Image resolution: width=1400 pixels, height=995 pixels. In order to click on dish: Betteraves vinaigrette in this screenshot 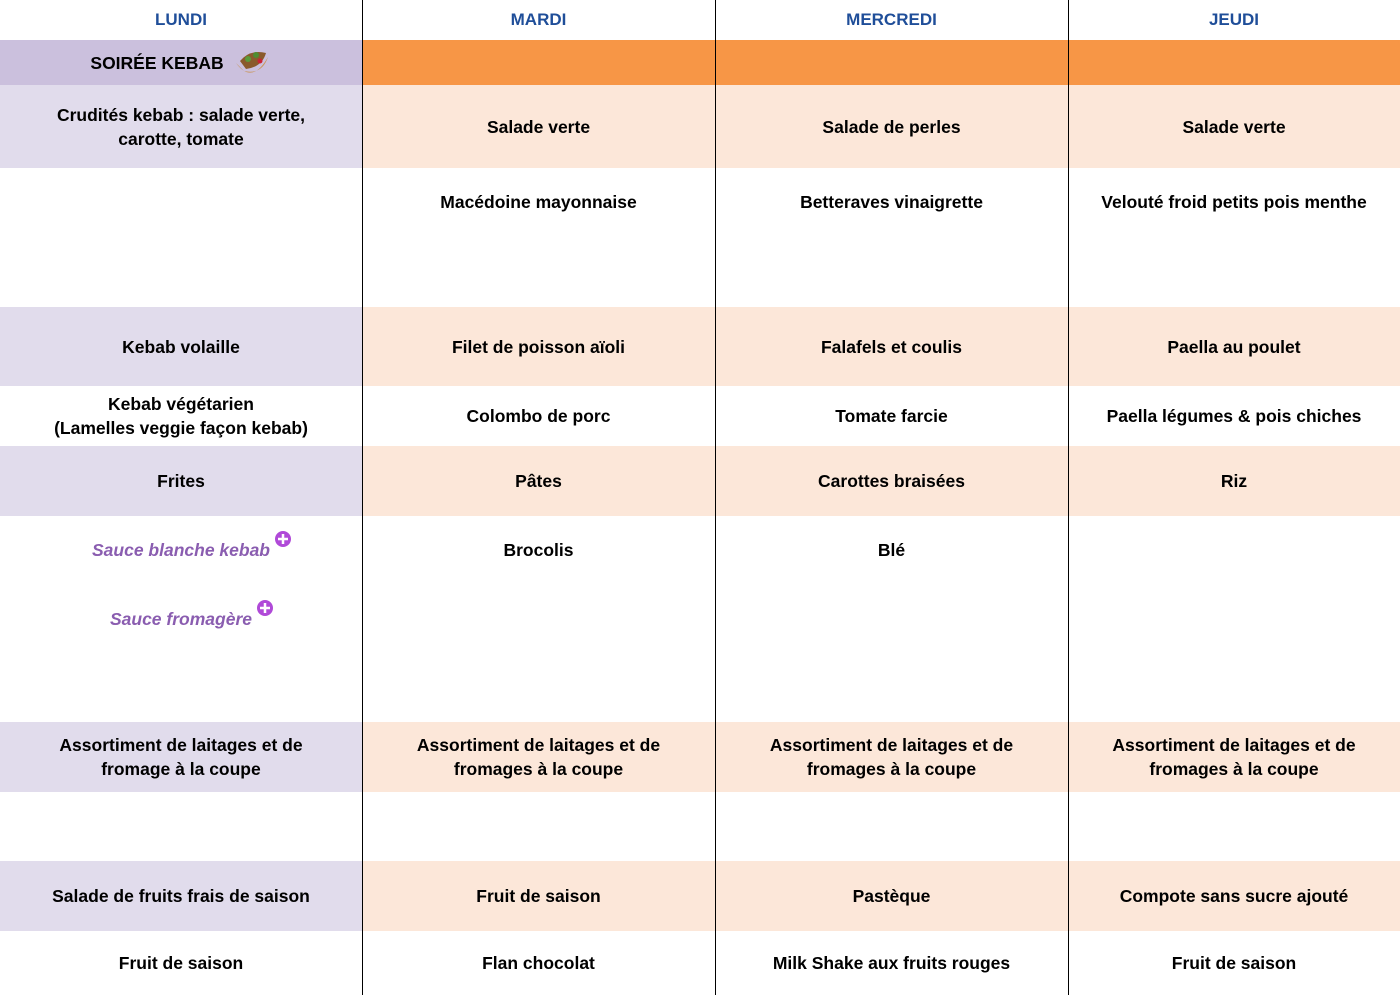, I will do `click(891, 202)`.